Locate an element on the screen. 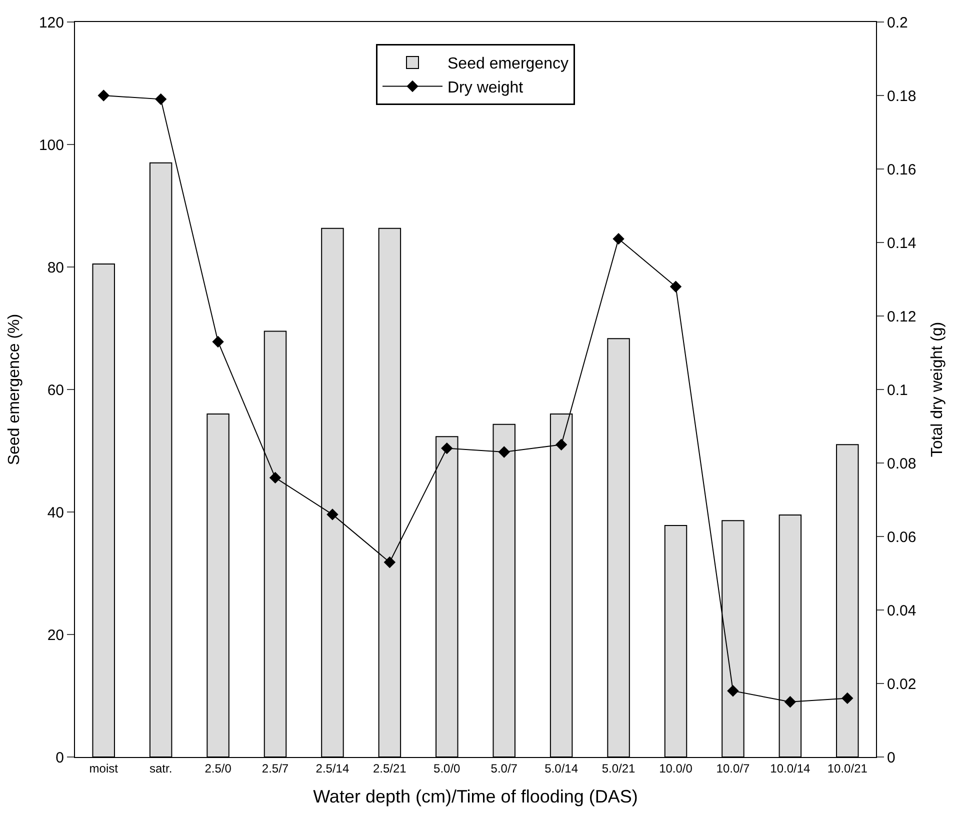  y-tick-label: 20 is located at coordinates (55, 635).